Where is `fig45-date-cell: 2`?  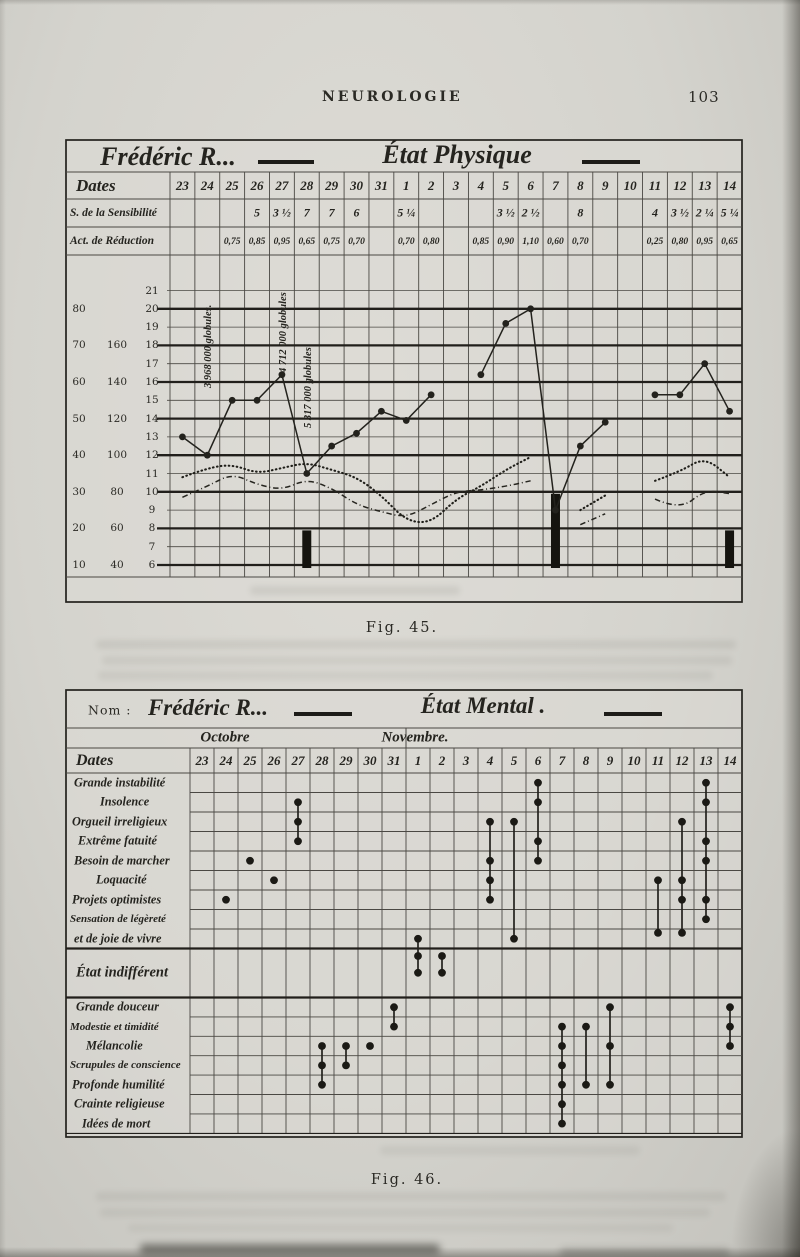 fig45-date-cell: 2 is located at coordinates (431, 185).